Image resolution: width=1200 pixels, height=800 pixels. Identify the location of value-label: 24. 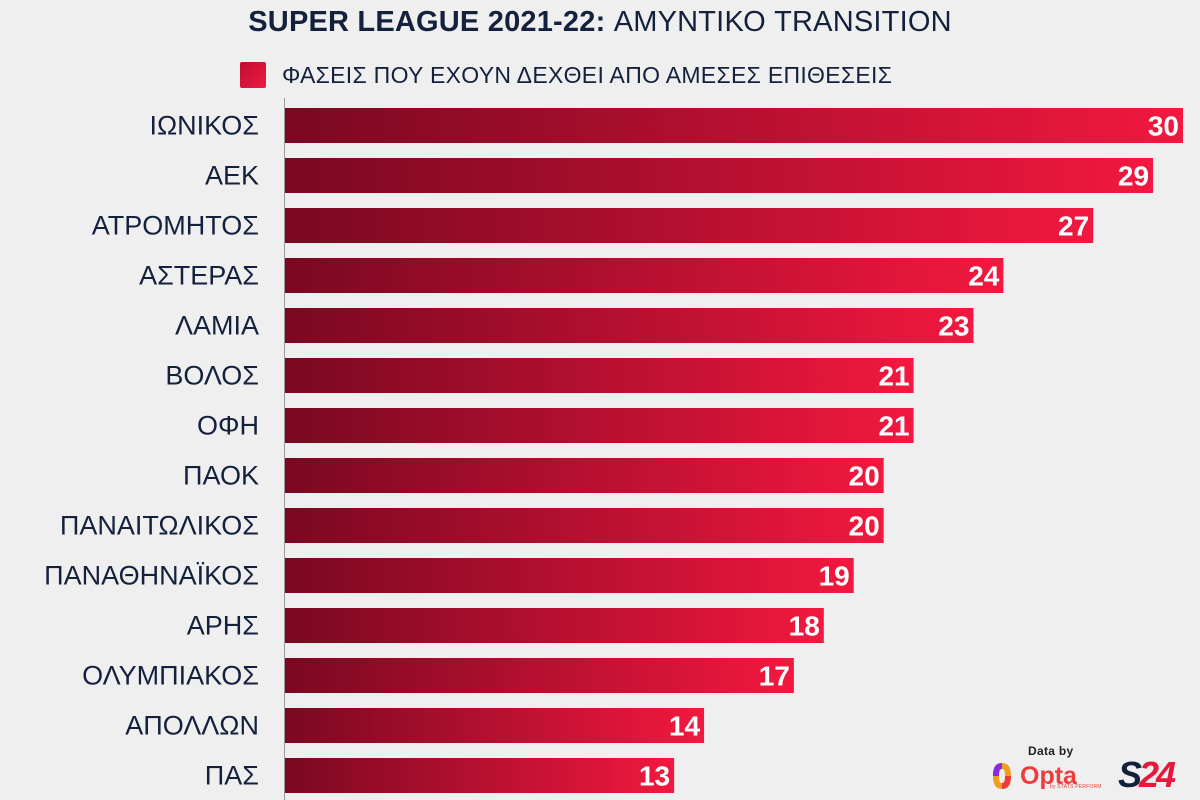
(984, 276).